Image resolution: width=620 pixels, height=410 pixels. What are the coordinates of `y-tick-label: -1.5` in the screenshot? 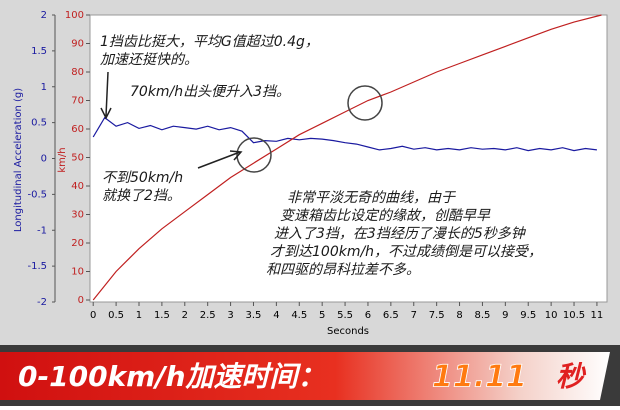 It's located at (37, 266).